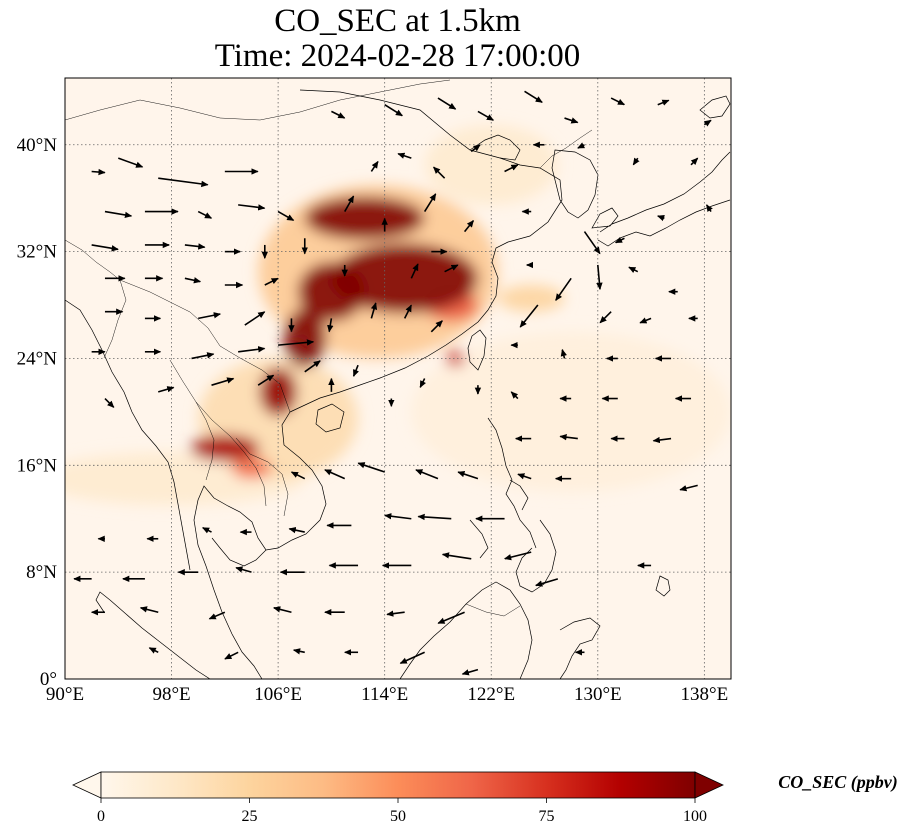 The image size is (916, 836). What do you see at coordinates (239, 552) in the screenshot?
I see `coastline-gulf-thailand` at bounding box center [239, 552].